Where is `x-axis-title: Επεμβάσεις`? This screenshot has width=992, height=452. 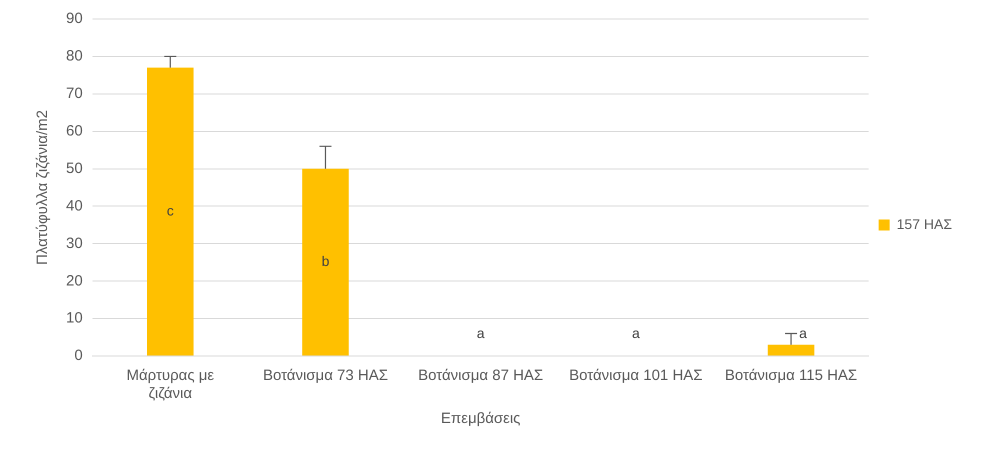
x-axis-title: Επεμβάσεις is located at coordinates (480, 419).